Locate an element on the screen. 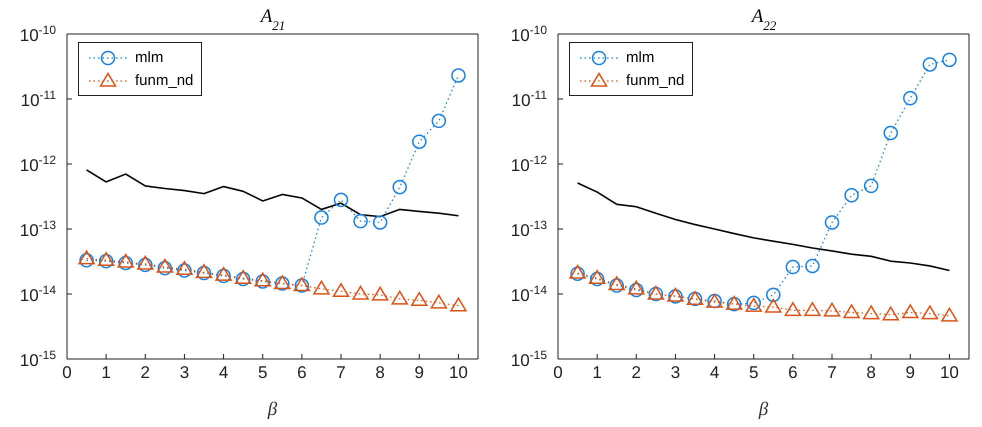  line-series is located at coordinates (763, 227).